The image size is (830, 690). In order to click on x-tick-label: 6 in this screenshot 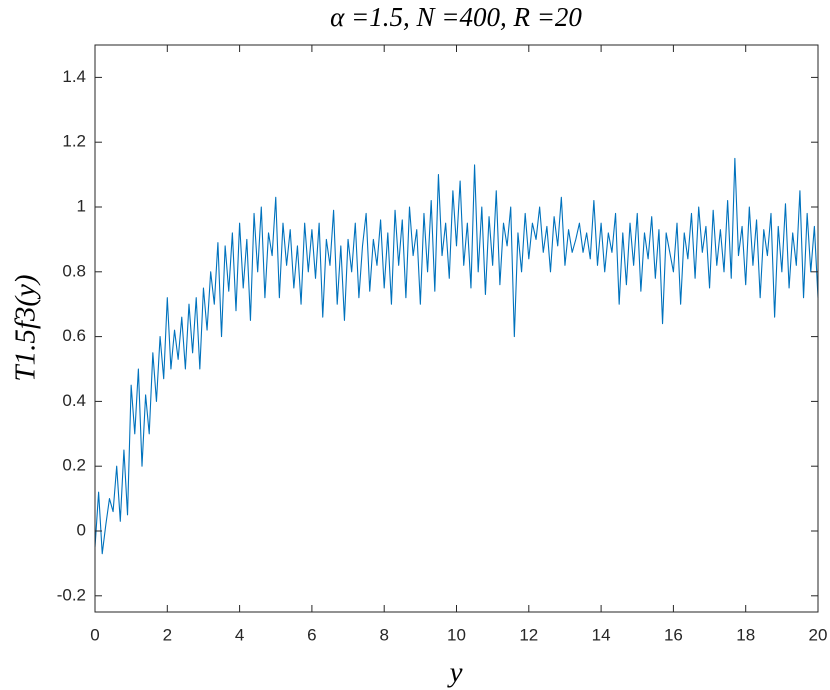, I will do `click(311, 634)`.